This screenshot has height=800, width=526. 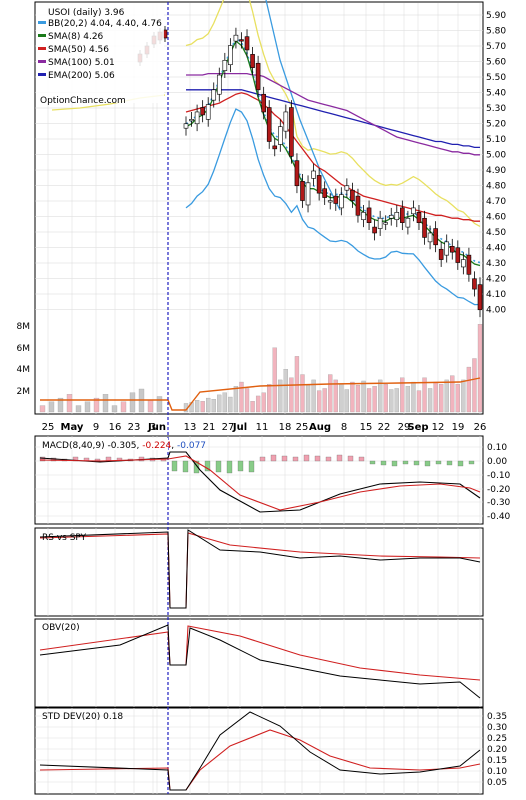 What do you see at coordinates (24, 370) in the screenshot?
I see `volume-tick-label: 4M` at bounding box center [24, 370].